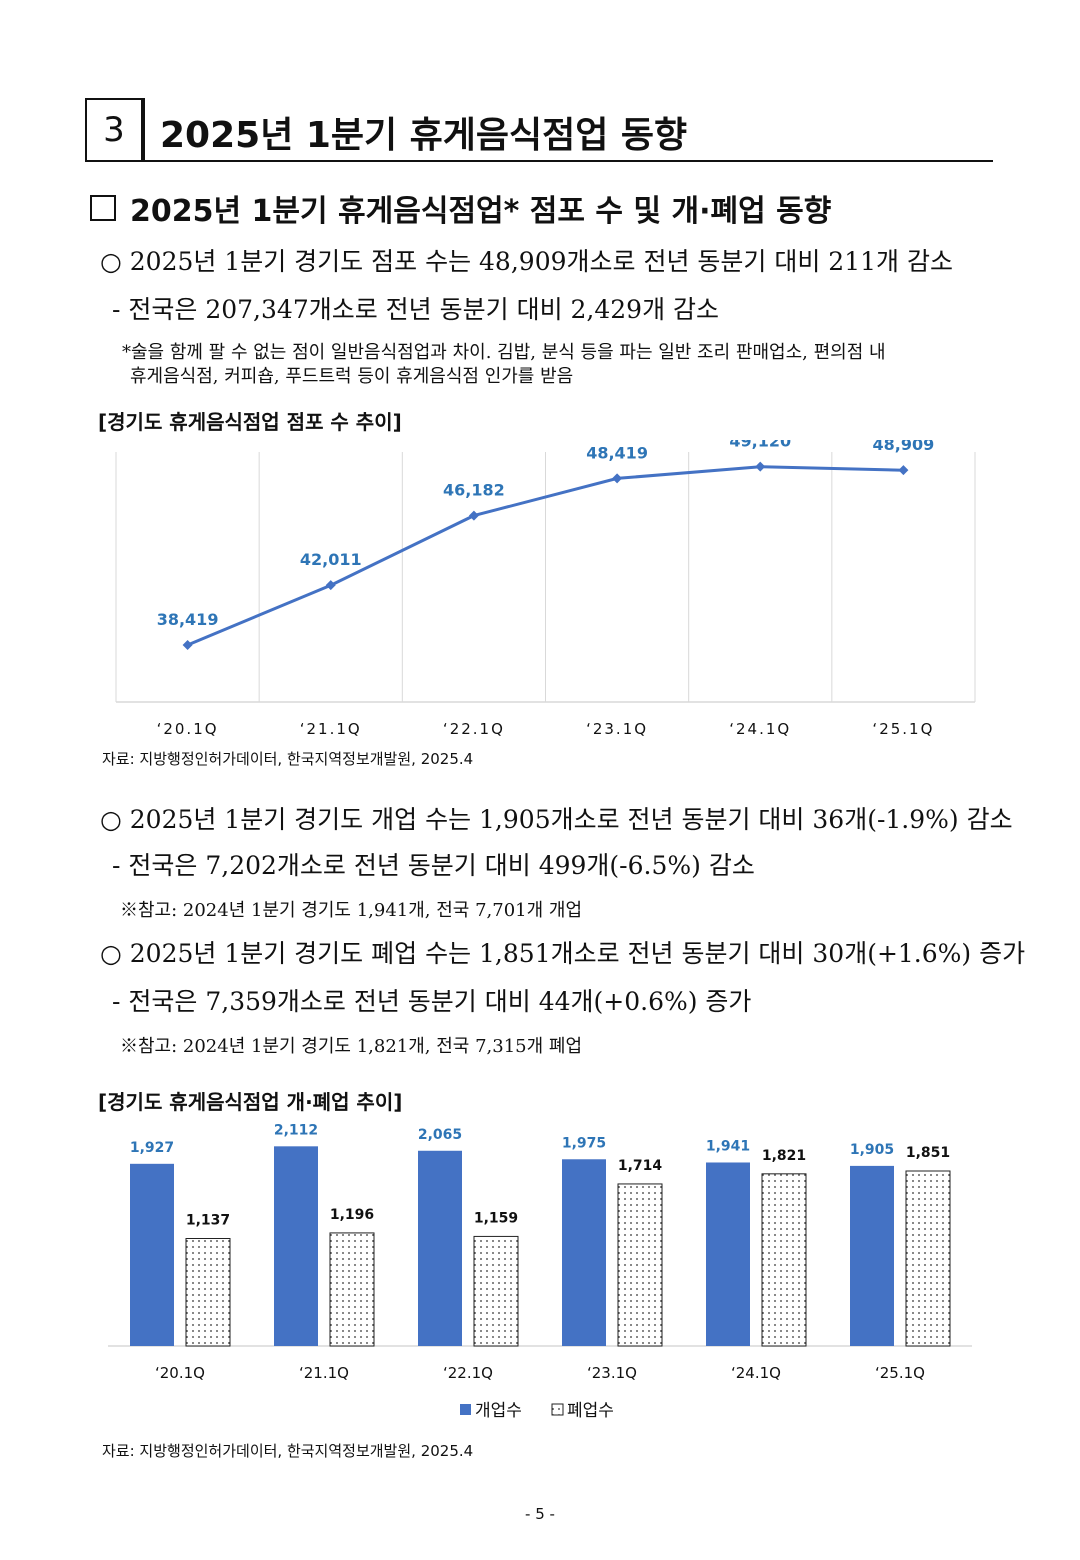 The height and width of the screenshot is (1560, 1080). I want to click on dash-national-store-count: - 전국은 207,347개소로 전년 동분기 대비 2,429개 감소, so click(416, 309).